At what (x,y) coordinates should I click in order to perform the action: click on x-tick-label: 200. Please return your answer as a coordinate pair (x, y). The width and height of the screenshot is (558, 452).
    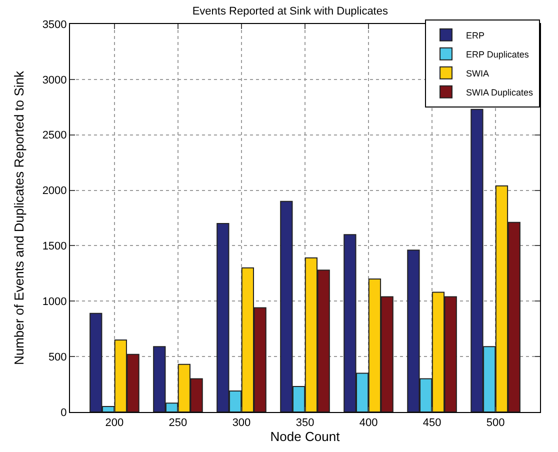
    Looking at the image, I should click on (114, 423).